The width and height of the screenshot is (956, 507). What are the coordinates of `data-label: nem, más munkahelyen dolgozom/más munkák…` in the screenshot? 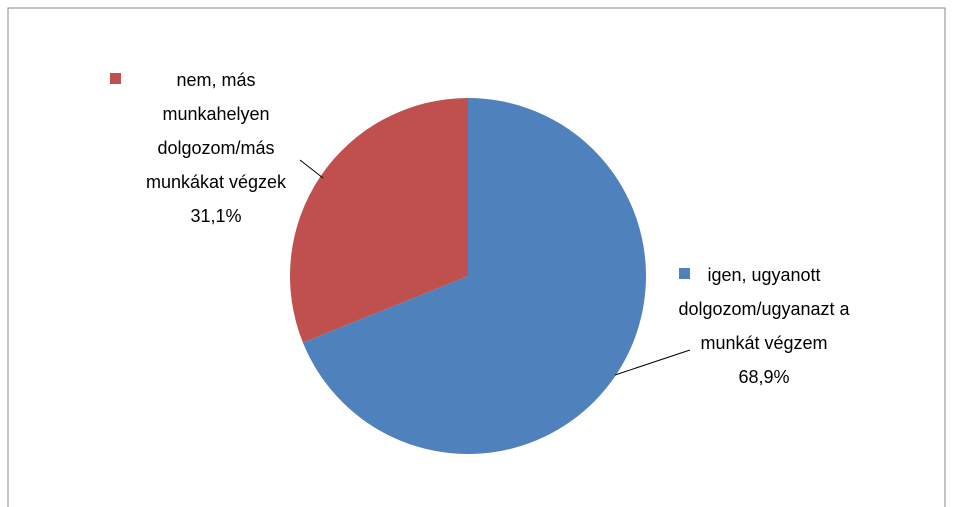 It's located at (216, 148).